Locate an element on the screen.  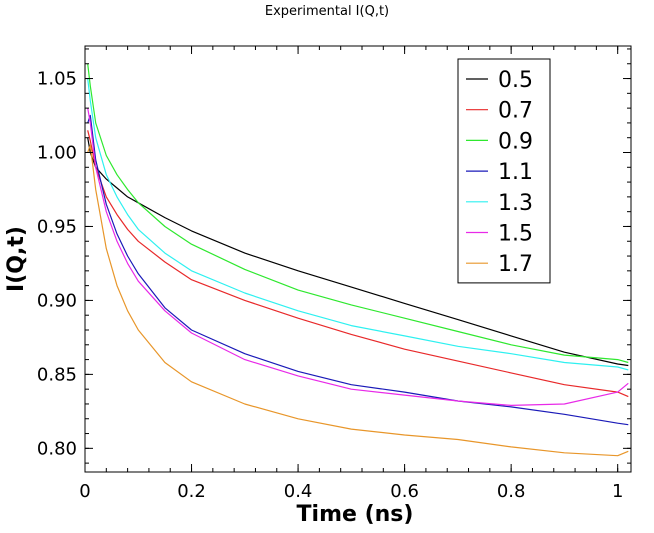
chart-title: Experimental I(Q,t) is located at coordinates (327, 11).